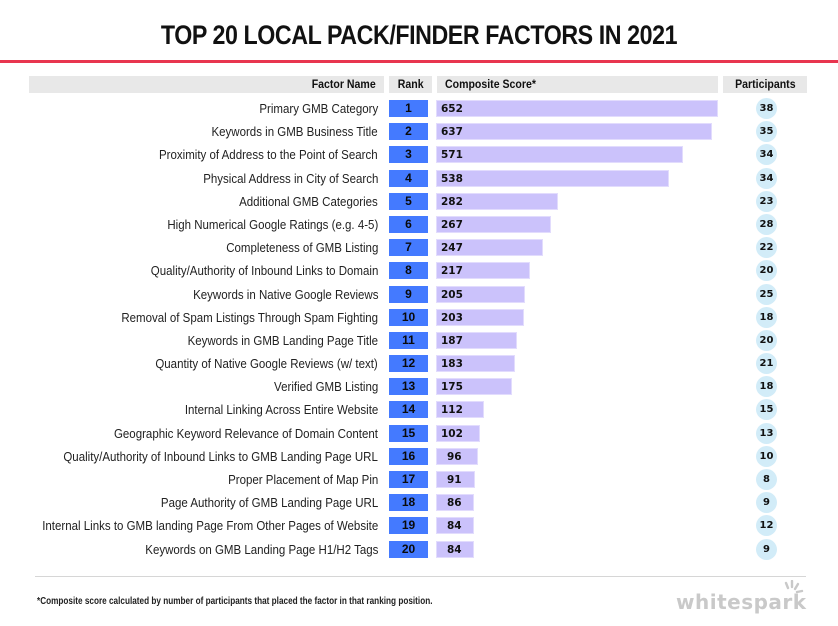 This screenshot has height=626, width=838. Describe the element at coordinates (408, 108) in the screenshot. I see `rank-badge: 1` at that location.